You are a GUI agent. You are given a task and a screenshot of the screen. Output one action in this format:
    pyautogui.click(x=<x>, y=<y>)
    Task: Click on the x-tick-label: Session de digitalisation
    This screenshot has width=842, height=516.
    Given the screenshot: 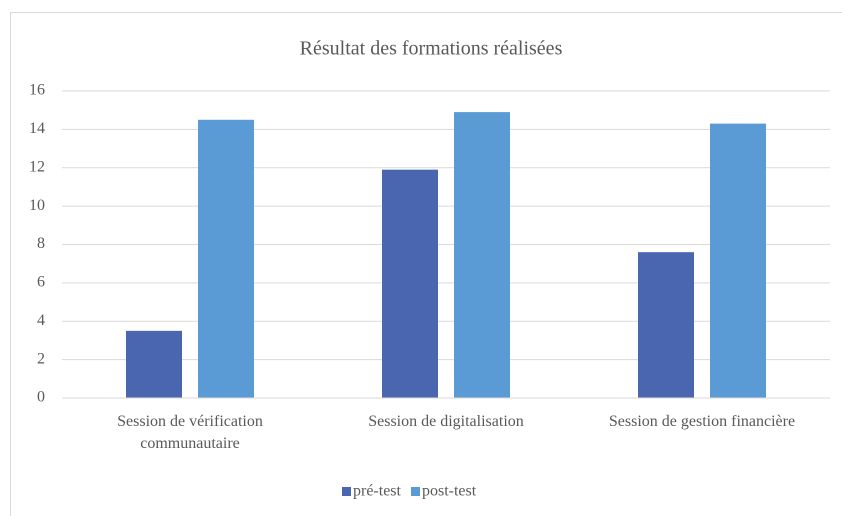 What is the action you would take?
    pyautogui.click(x=446, y=421)
    